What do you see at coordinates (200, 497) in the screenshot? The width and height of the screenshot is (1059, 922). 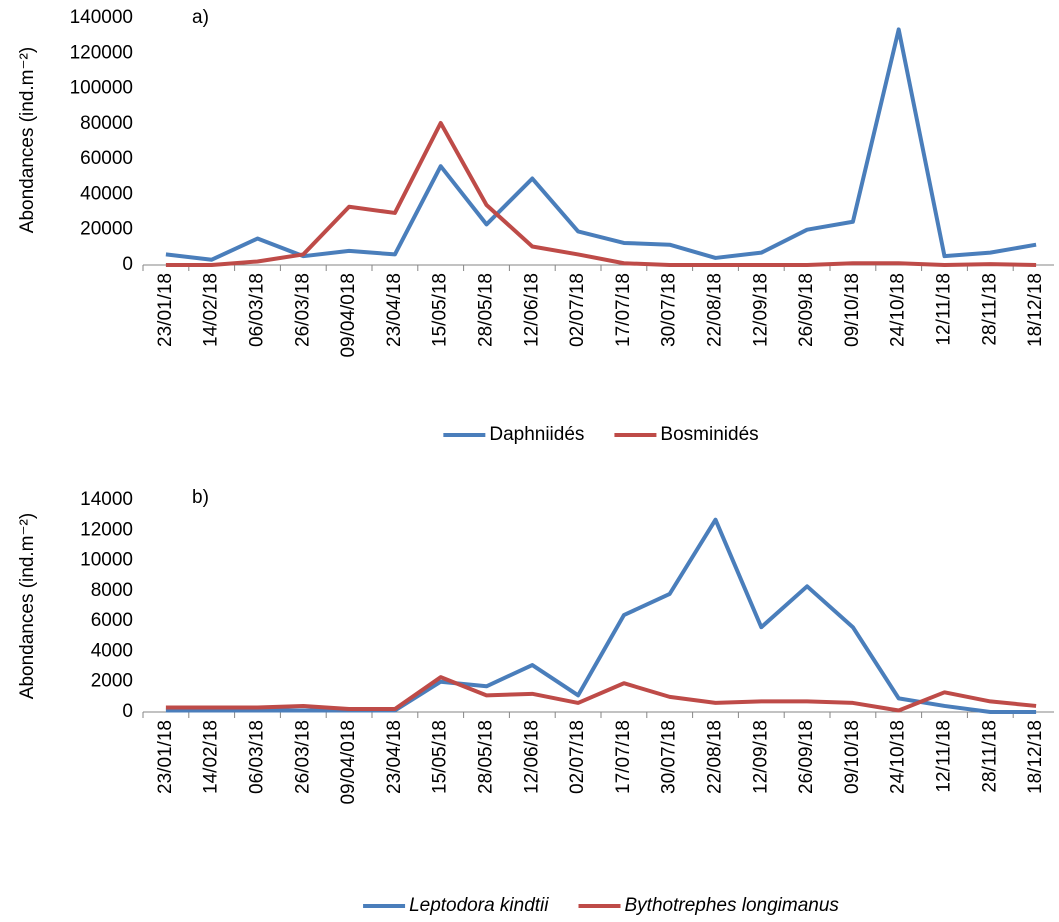 I see `annotation: b)` at bounding box center [200, 497].